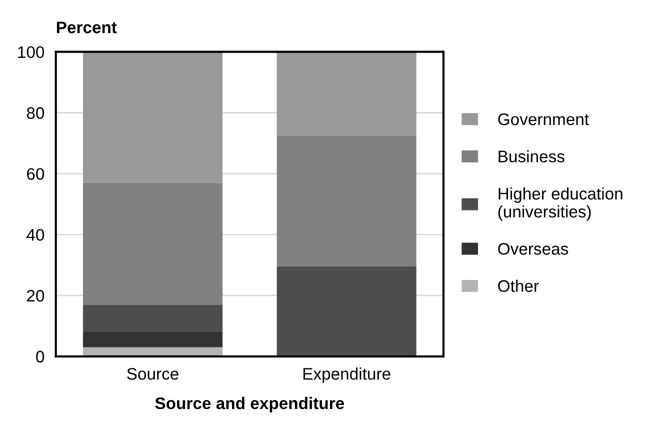  Describe the element at coordinates (35, 174) in the screenshot. I see `y-tick-label: 60` at that location.